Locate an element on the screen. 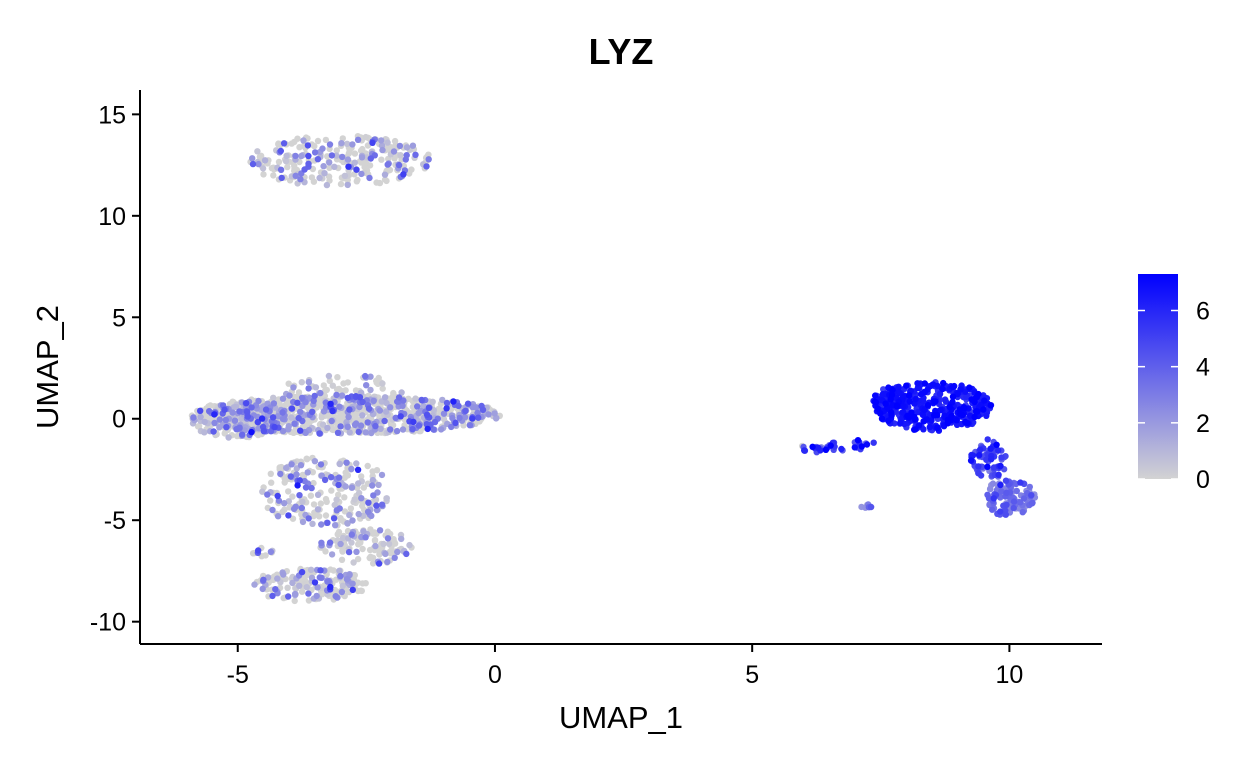 The width and height of the screenshot is (1248, 768). colorbar-tick-label: 6 is located at coordinates (1203, 312).